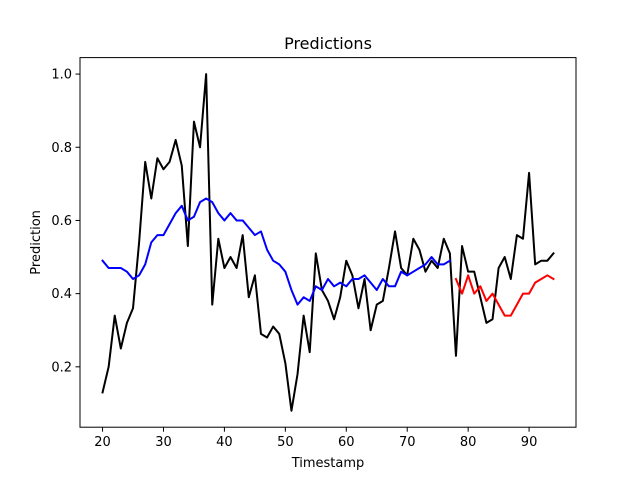 Image resolution: width=640 pixels, height=480 pixels. Describe the element at coordinates (328, 463) in the screenshot. I see `x-axis-label: Timestamp` at that location.